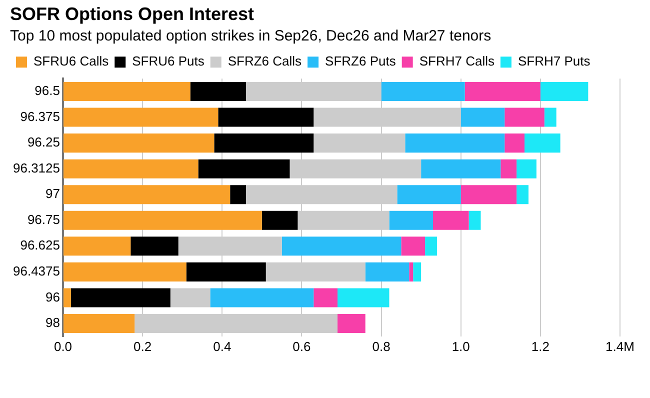 The image size is (650, 398). Describe the element at coordinates (43, 219) in the screenshot. I see `y-tick-label: 96.75` at that location.